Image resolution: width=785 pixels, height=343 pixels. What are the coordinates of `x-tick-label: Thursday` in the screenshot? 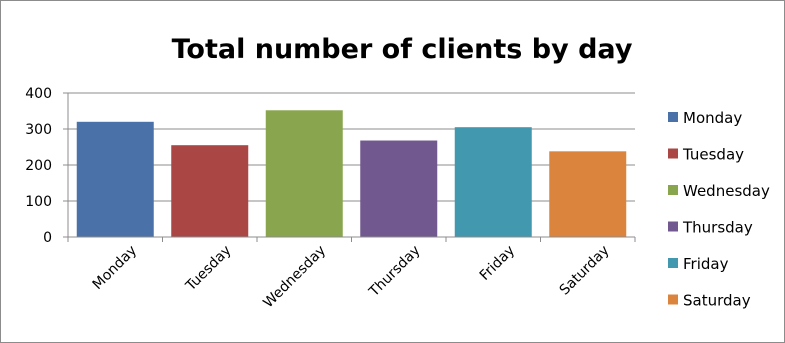 It's located at (395, 272).